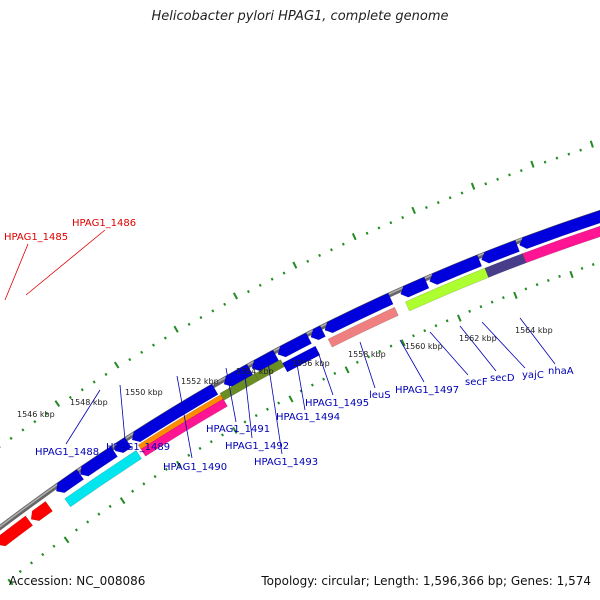 The height and width of the screenshot is (600, 600). What do you see at coordinates (502, 378) in the screenshot?
I see `gene-label-secd: secD` at bounding box center [502, 378].